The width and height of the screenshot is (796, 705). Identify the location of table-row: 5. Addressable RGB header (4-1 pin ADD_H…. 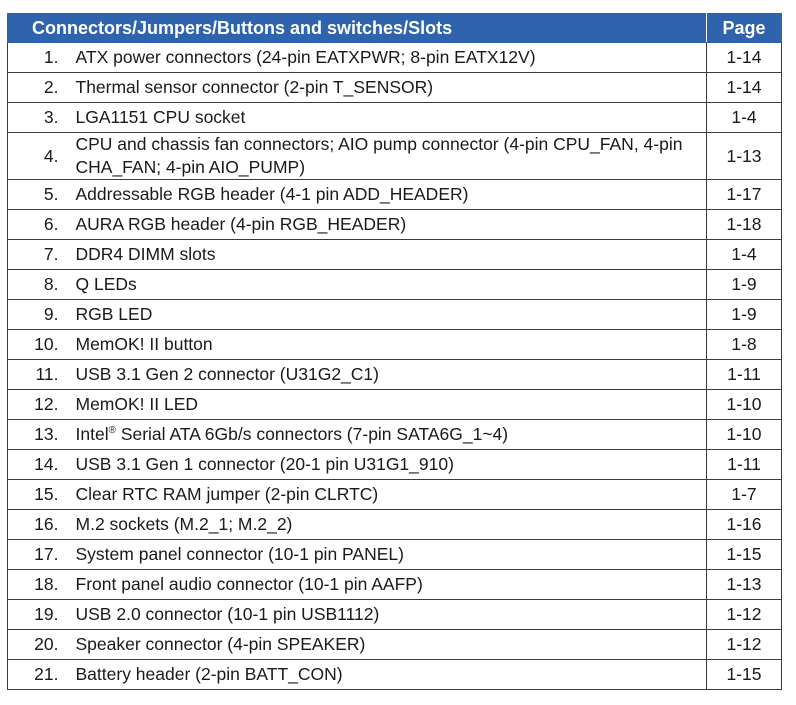
(395, 194).